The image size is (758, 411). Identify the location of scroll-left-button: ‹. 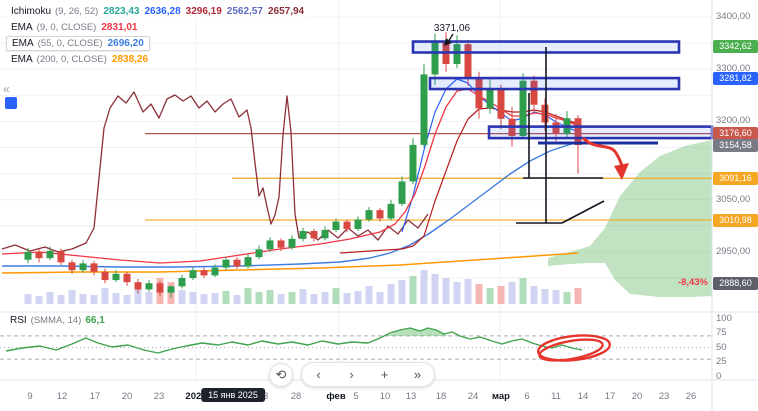
(318, 374).